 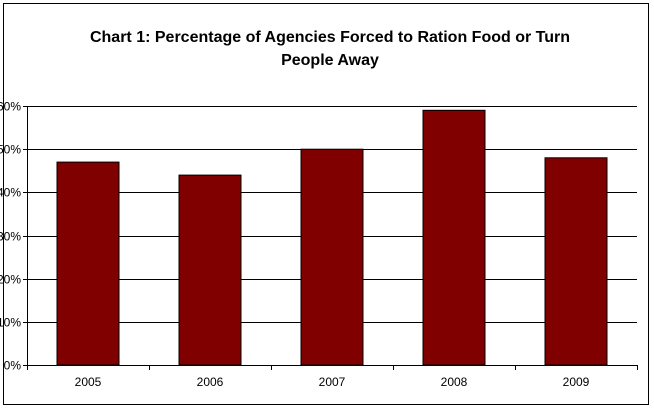 What do you see at coordinates (454, 382) in the screenshot?
I see `x-tick-label: 2008` at bounding box center [454, 382].